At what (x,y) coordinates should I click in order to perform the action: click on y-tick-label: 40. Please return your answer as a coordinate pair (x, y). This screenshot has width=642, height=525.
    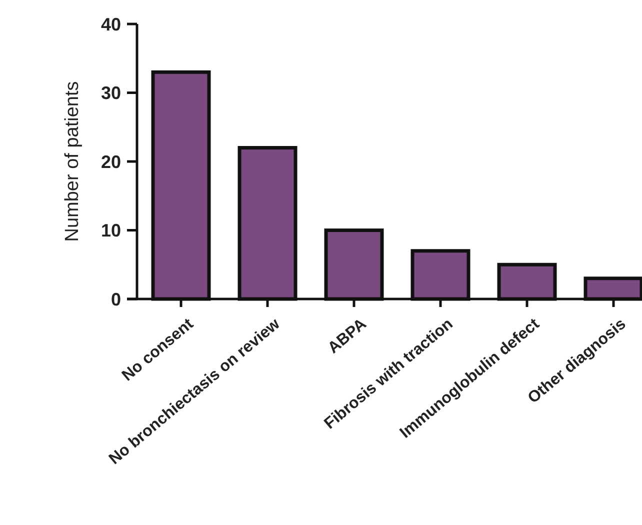
    Looking at the image, I should click on (110, 24).